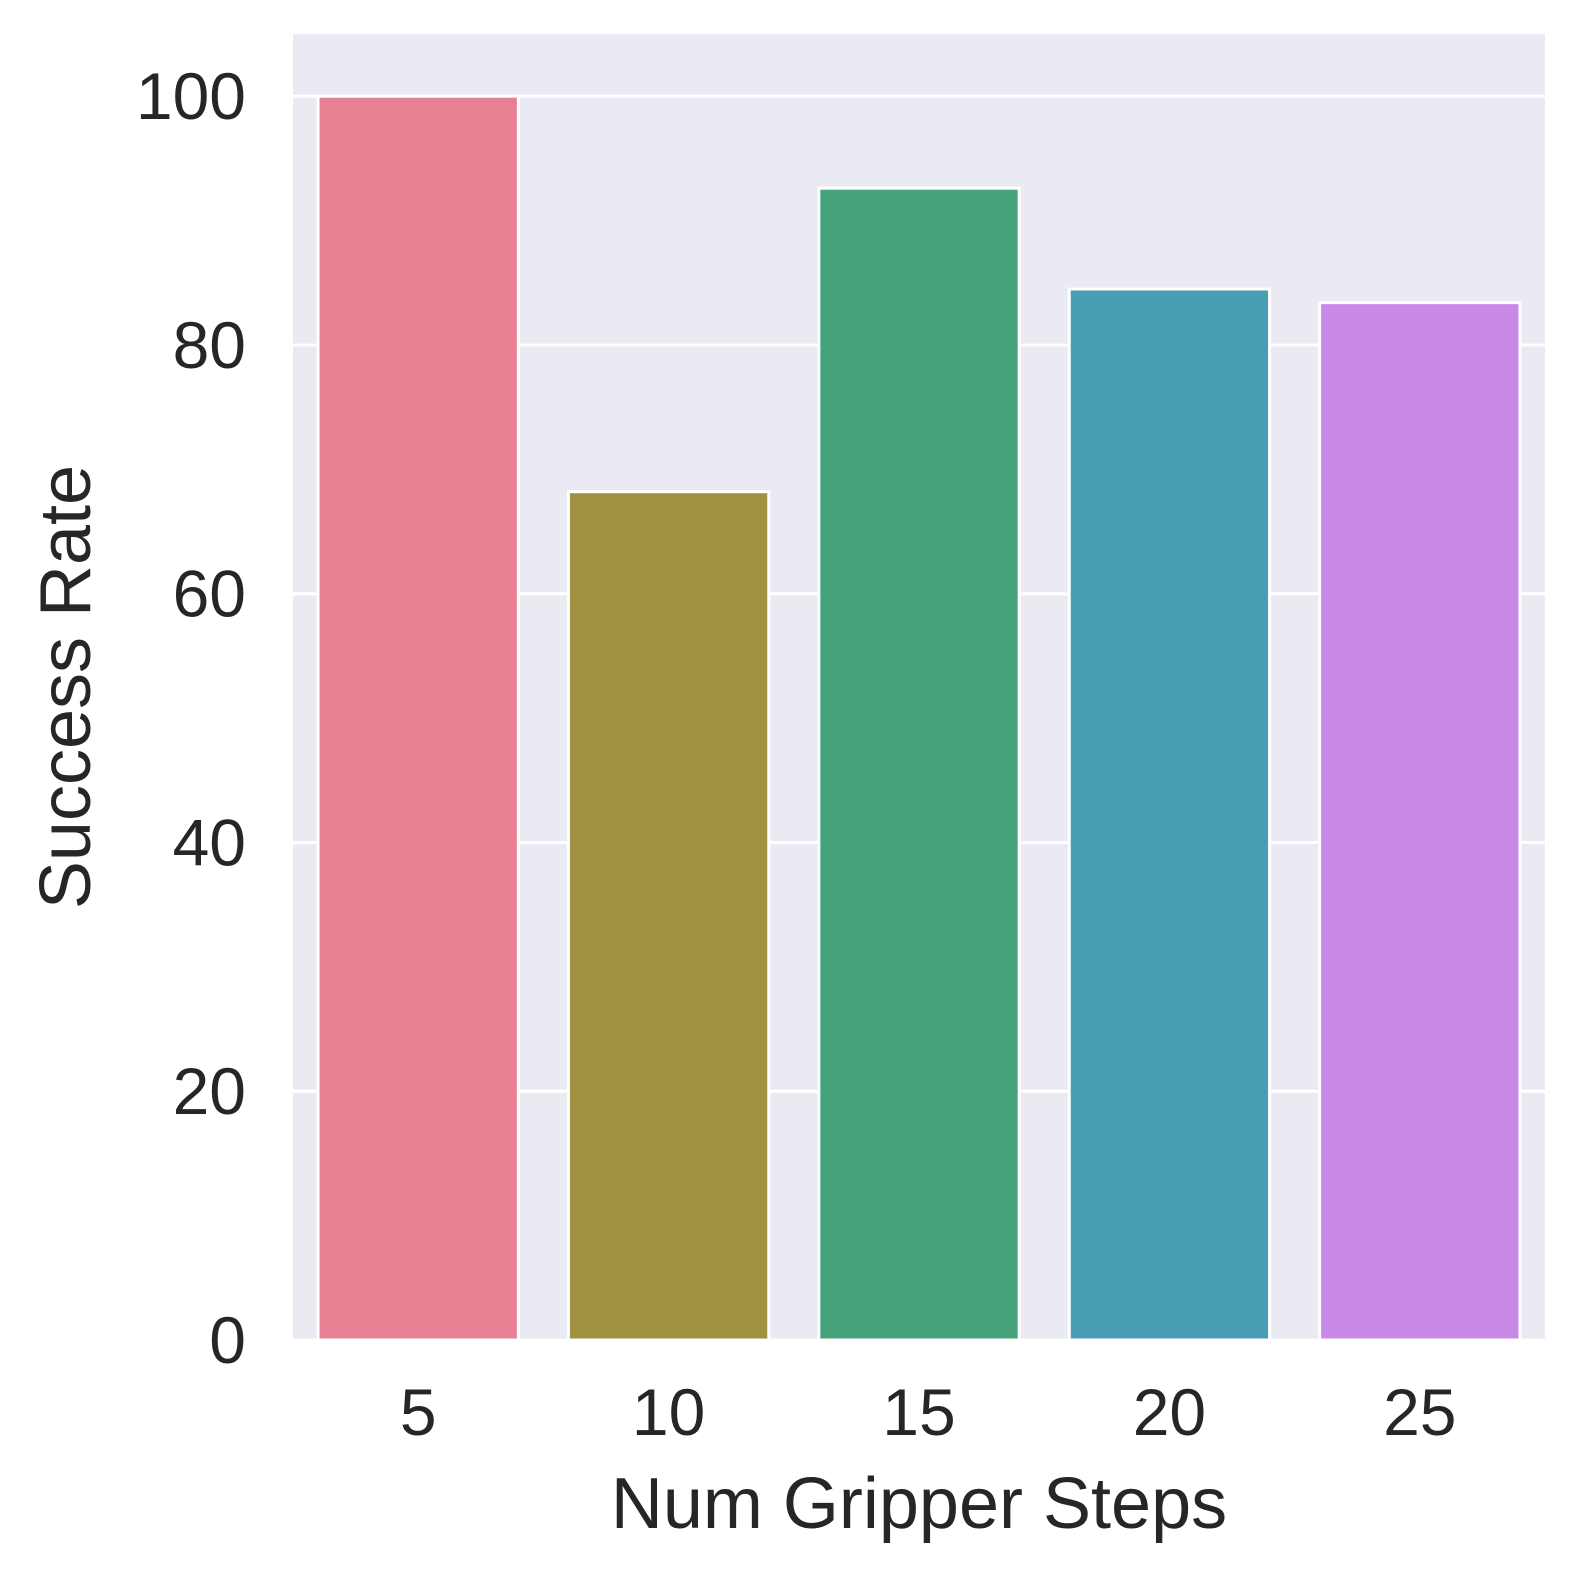  What do you see at coordinates (668, 1412) in the screenshot?
I see `x-tick-label: 10` at bounding box center [668, 1412].